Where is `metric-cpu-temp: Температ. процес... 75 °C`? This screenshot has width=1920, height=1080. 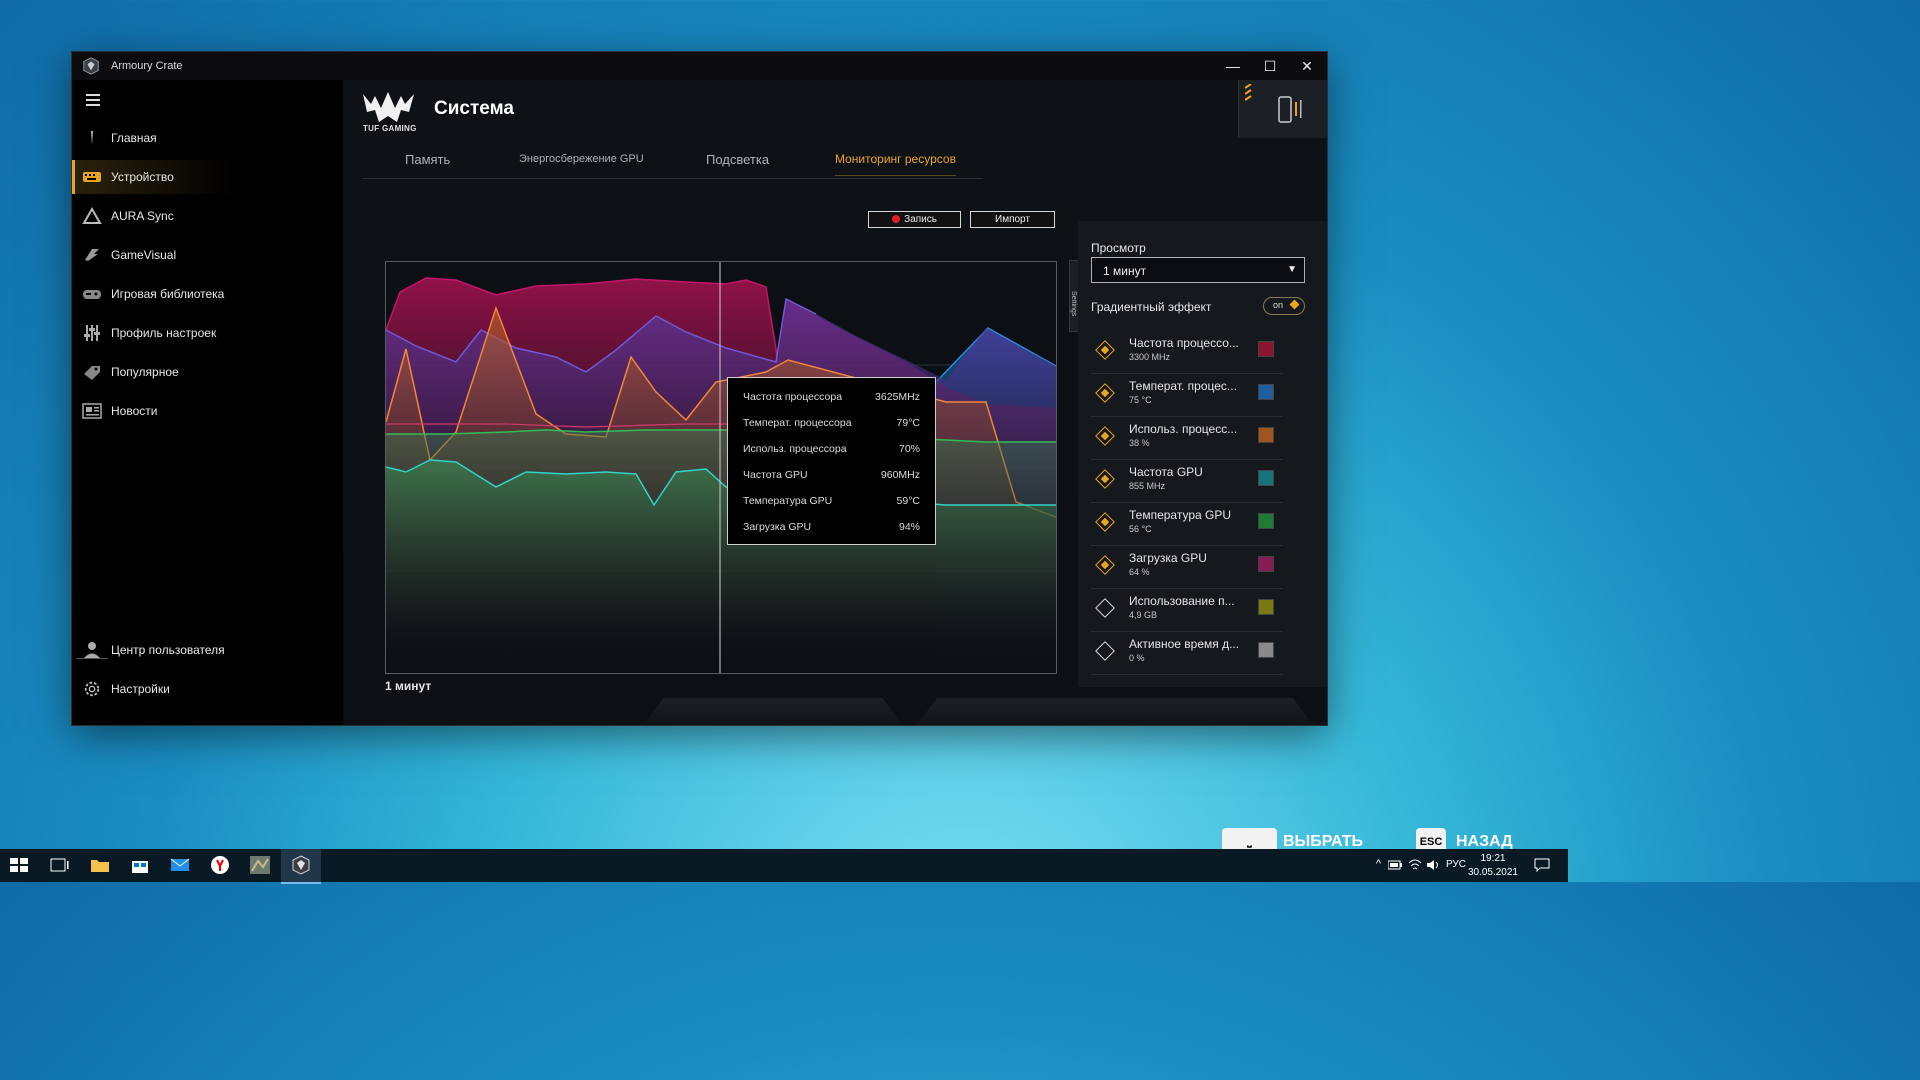
metric-cpu-temp: Температ. процес... 75 °C is located at coordinates (1187, 395).